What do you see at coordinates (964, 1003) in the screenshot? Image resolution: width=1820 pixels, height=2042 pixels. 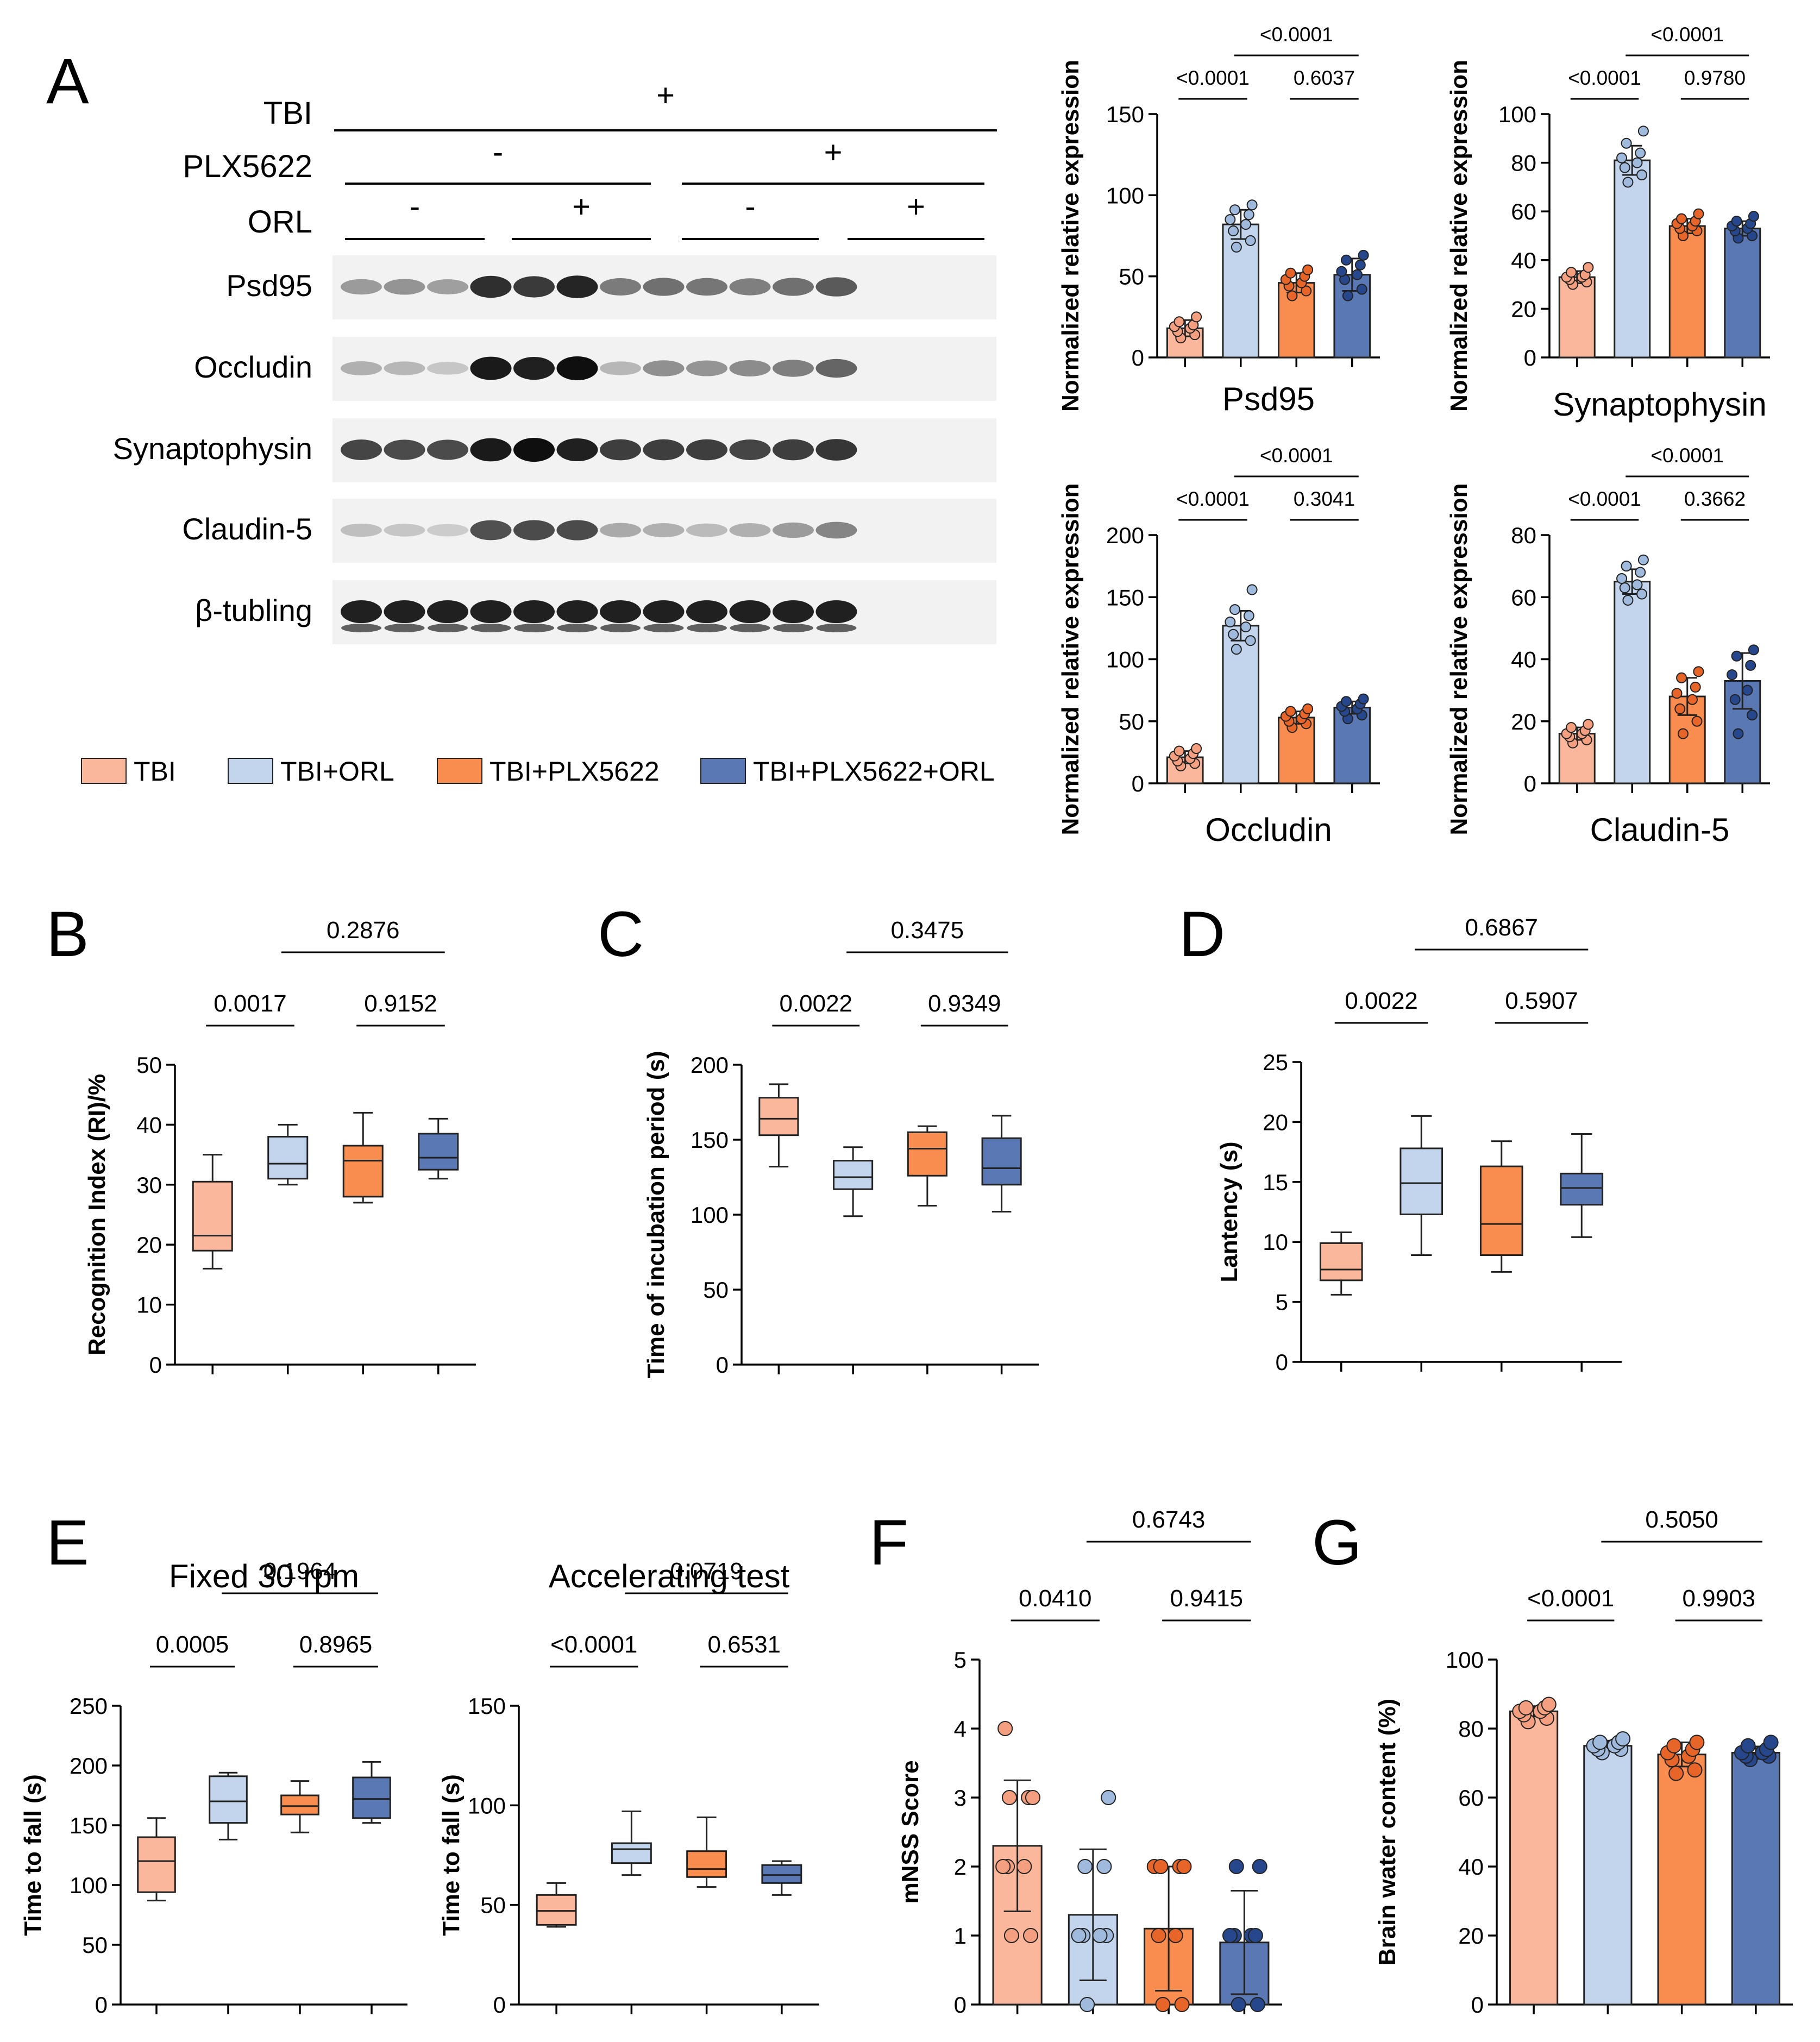 I see `p-value-label: 0.9349` at bounding box center [964, 1003].